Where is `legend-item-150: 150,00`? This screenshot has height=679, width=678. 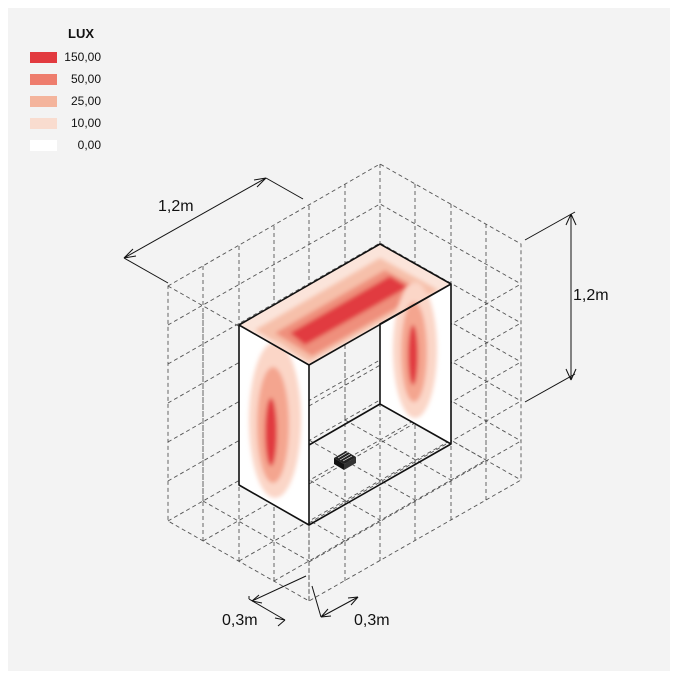
legend-item-150: 150,00 is located at coordinates (90, 57).